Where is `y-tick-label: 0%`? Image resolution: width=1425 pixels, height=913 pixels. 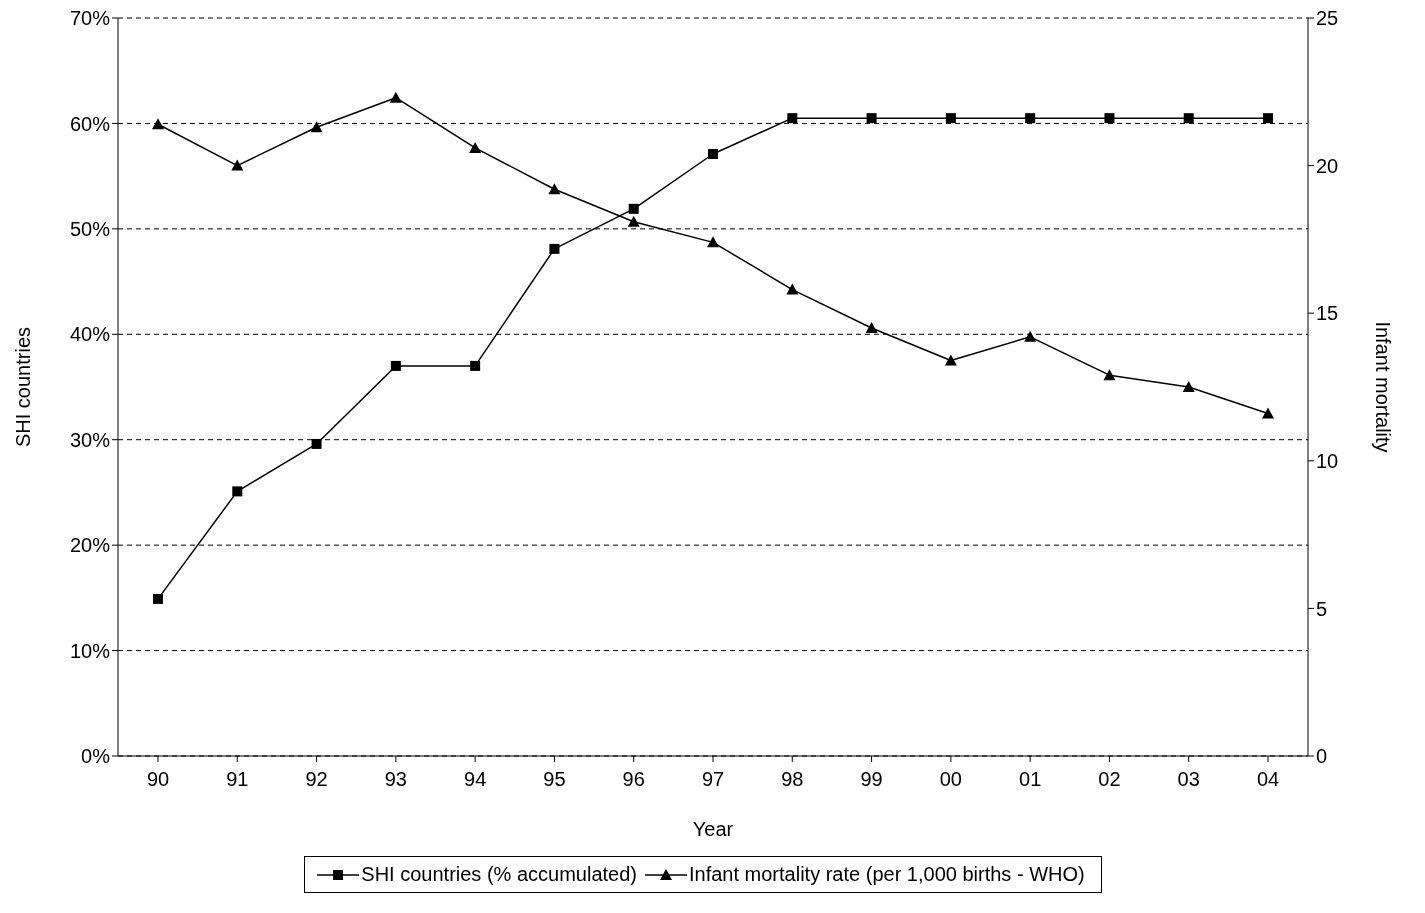
y-tick-label: 0% is located at coordinates (96, 756).